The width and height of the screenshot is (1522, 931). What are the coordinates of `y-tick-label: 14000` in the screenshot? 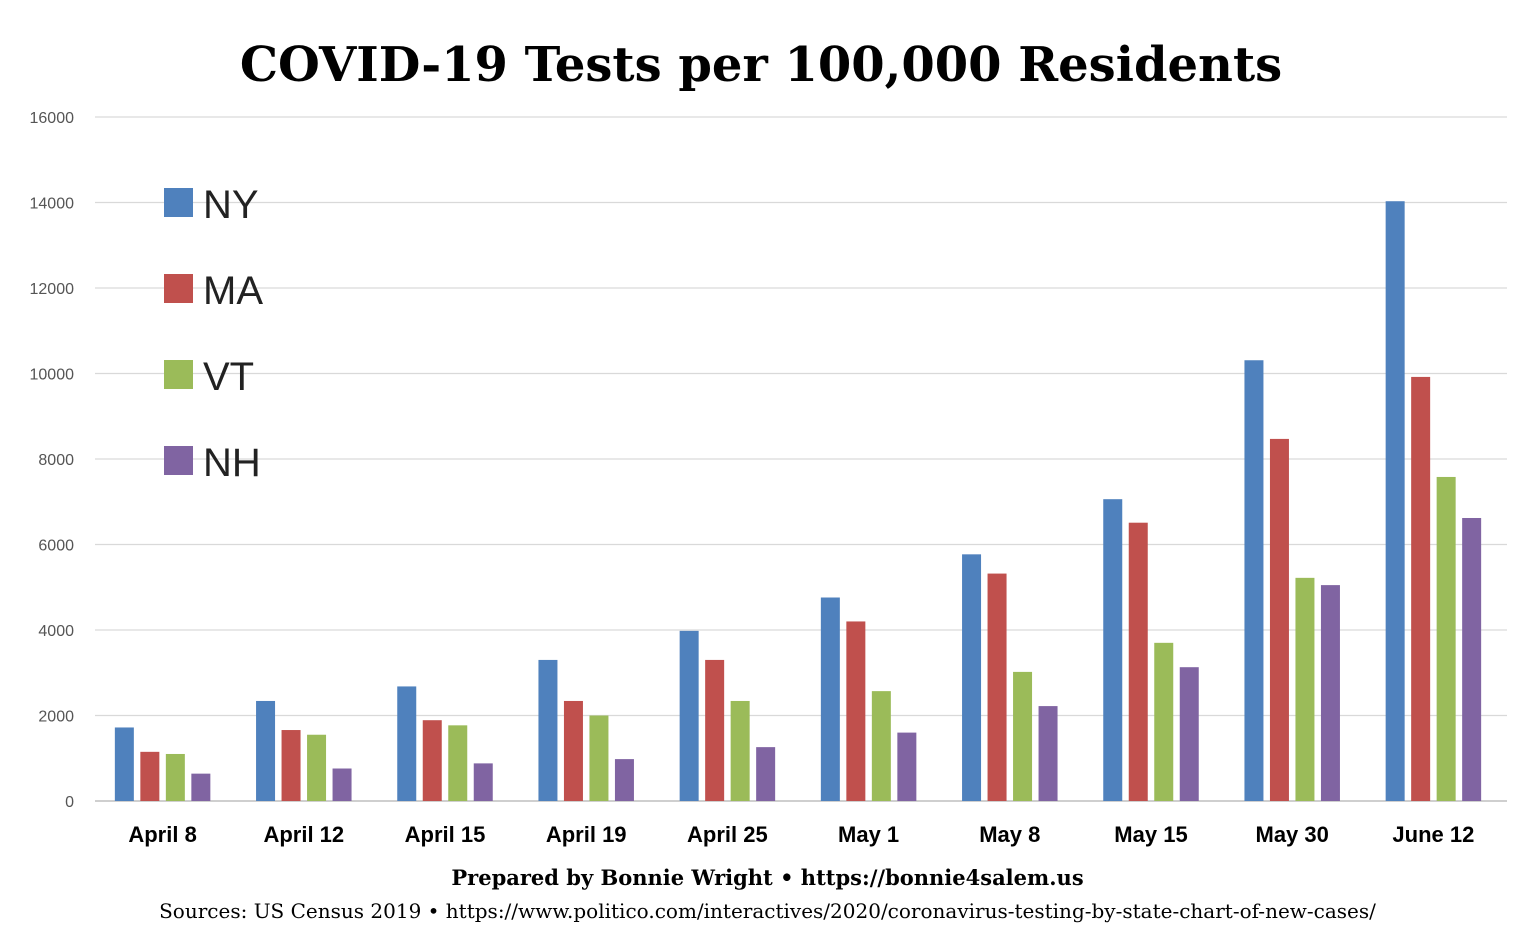 It's located at (52, 204).